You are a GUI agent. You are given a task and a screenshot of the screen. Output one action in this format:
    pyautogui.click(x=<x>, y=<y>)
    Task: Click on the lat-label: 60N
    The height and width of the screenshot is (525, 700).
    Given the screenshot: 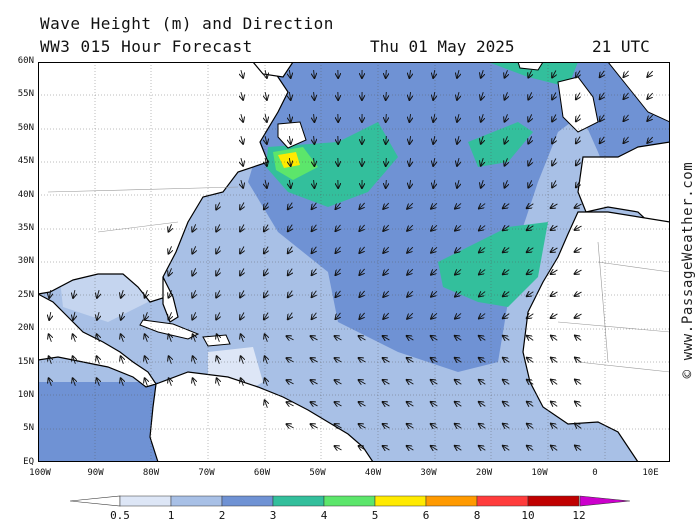 What is the action you would take?
    pyautogui.click(x=25, y=61)
    